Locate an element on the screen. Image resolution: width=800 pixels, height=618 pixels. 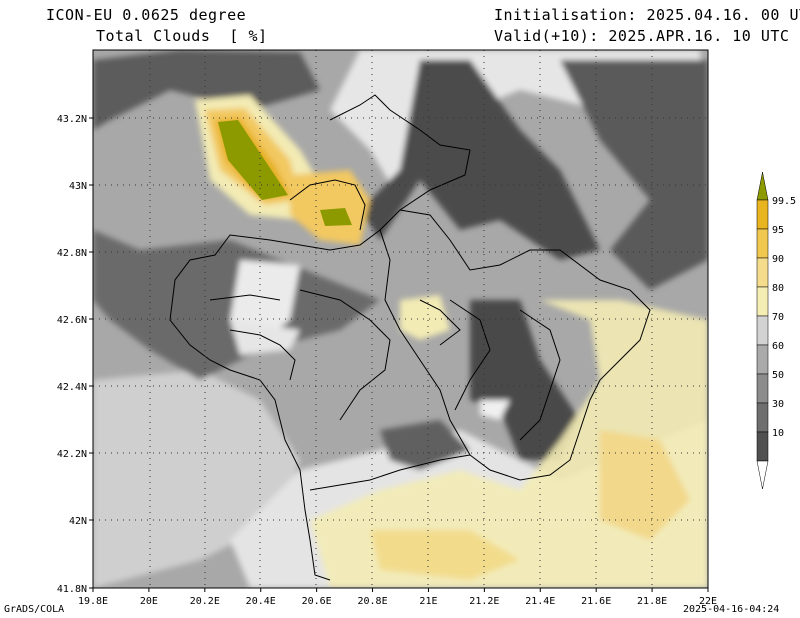
lat-tick-label: 42N is located at coordinates (78, 521).